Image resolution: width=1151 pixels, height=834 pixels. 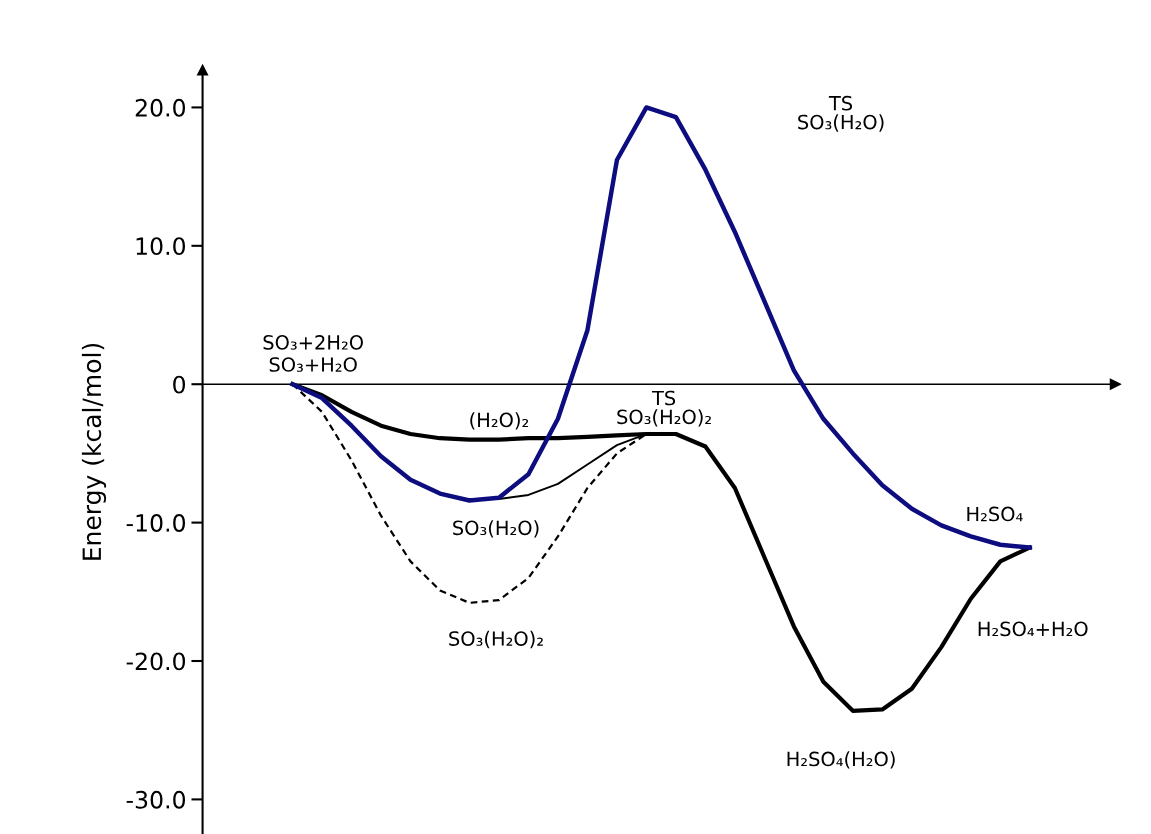 What do you see at coordinates (313, 364) in the screenshot?
I see `annotation: SO₃+H₂O` at bounding box center [313, 364].